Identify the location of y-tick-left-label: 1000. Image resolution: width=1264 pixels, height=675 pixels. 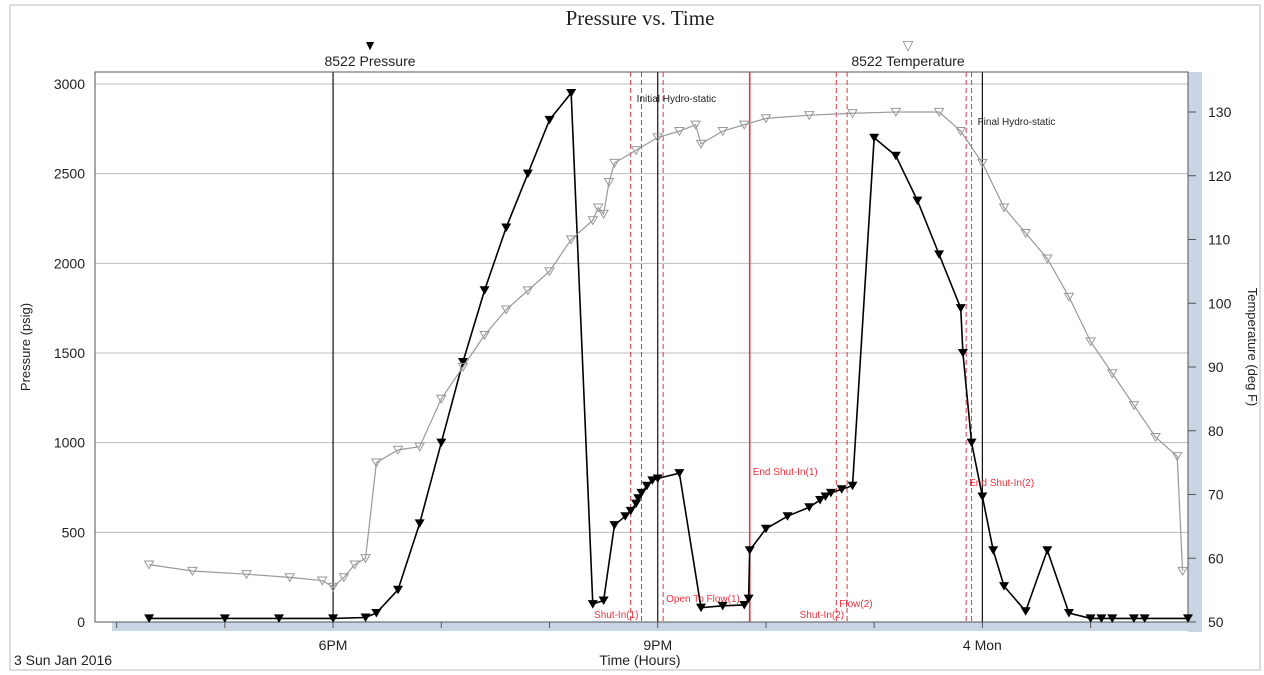
(69, 443).